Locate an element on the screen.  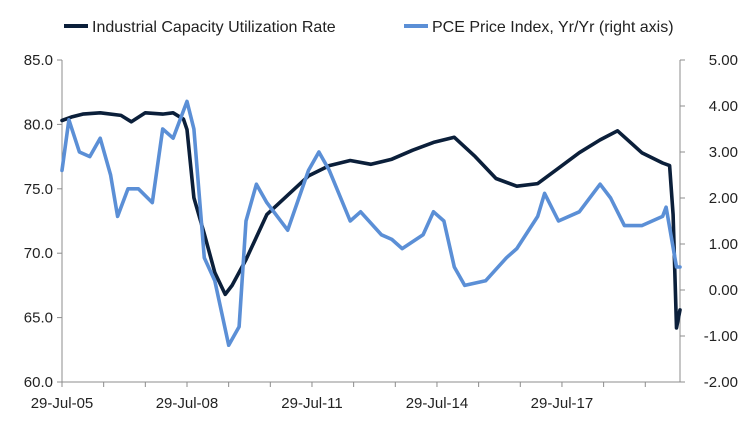
right-tick-label: -2.00 is located at coordinates (721, 382).